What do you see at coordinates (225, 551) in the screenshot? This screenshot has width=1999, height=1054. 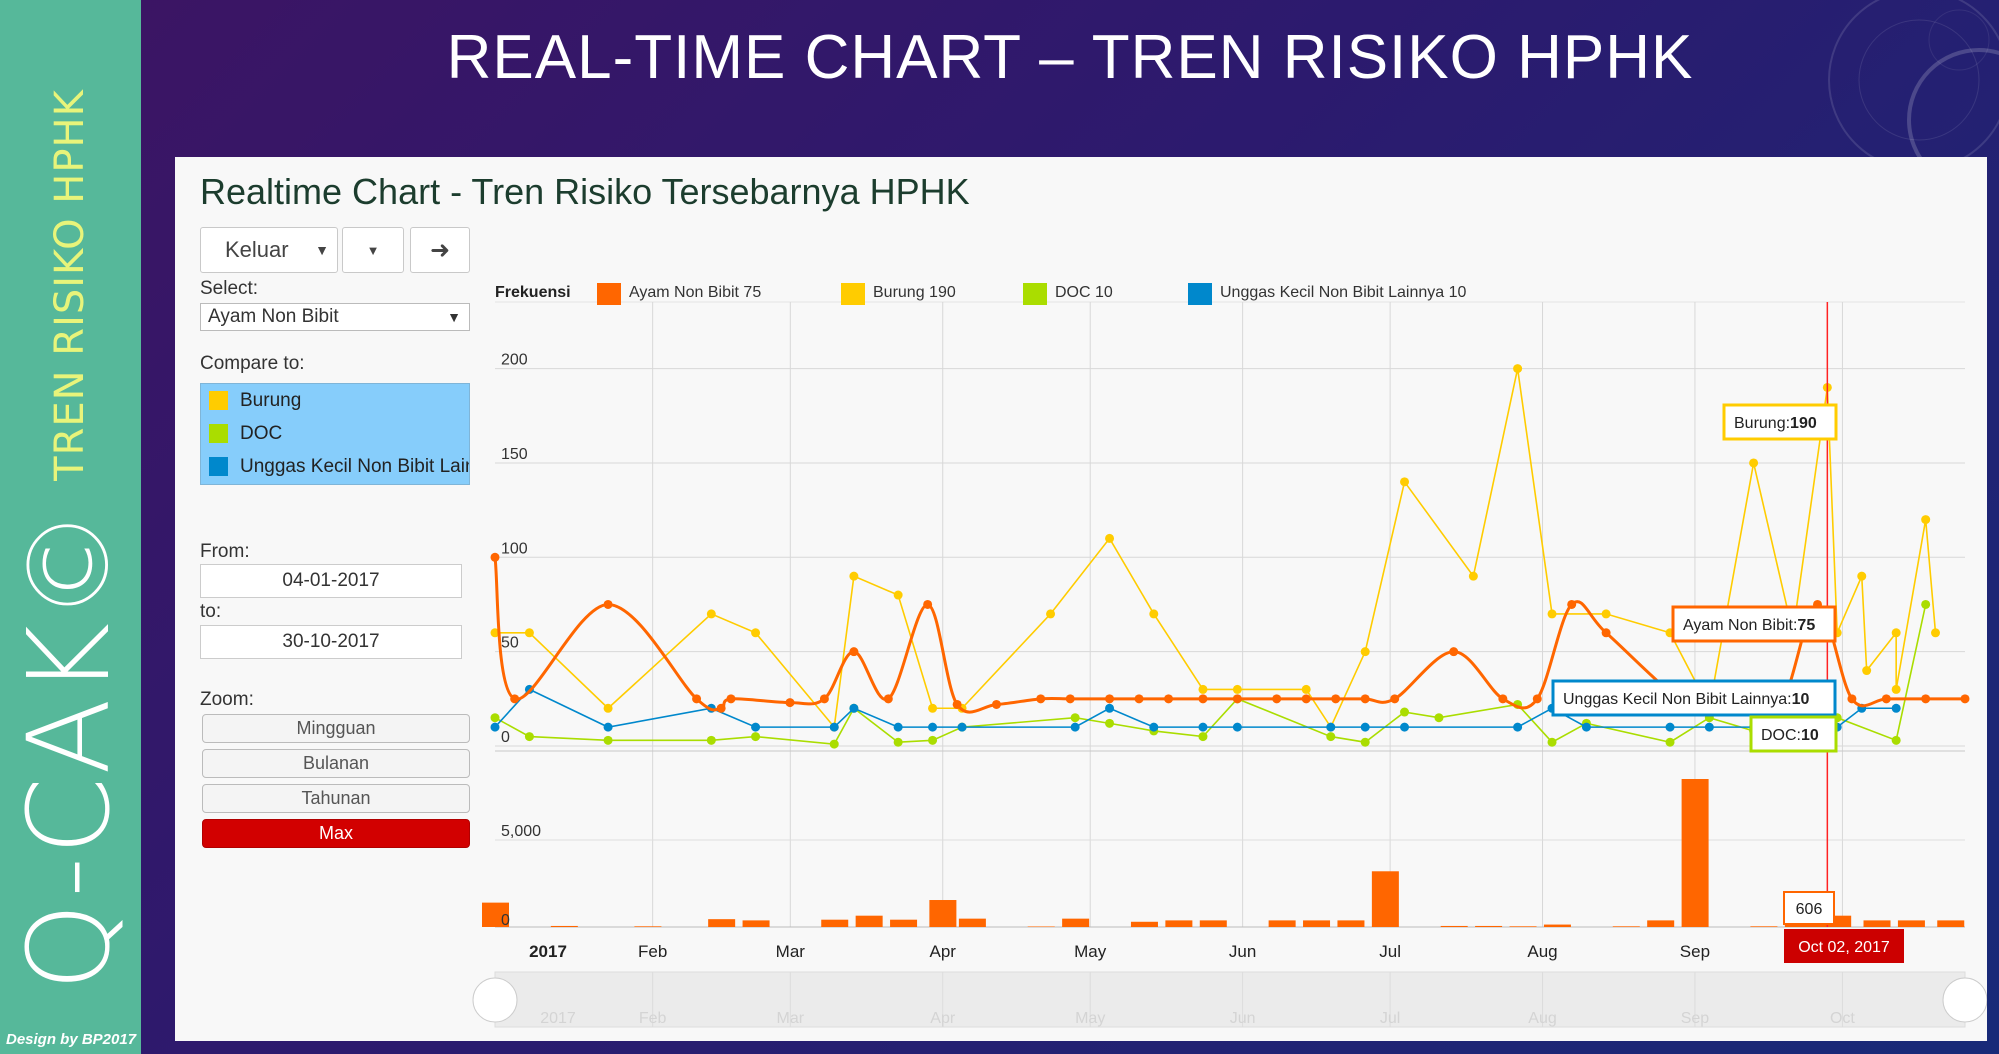 I see `from-label: From:` at bounding box center [225, 551].